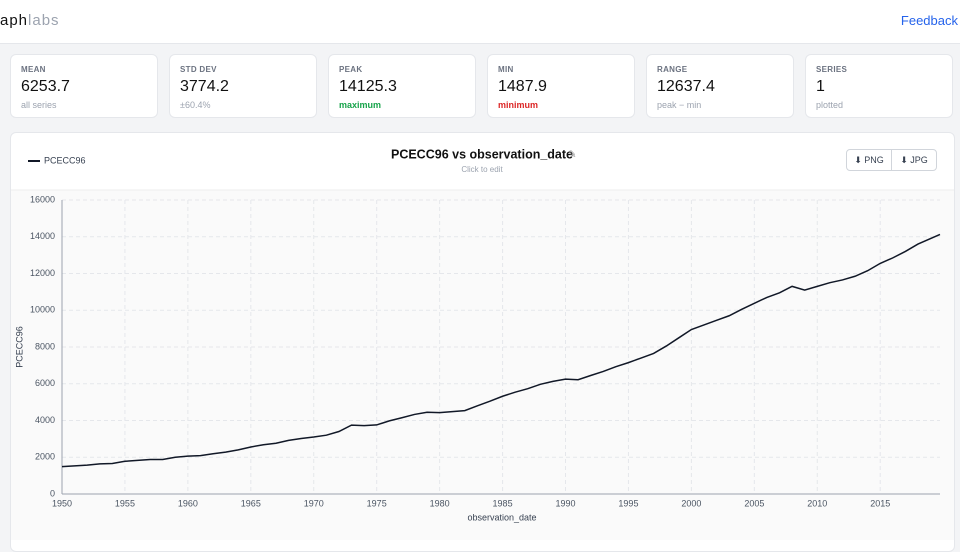  Describe the element at coordinates (33, 69) in the screenshot. I see `stat-label: MEAN` at that location.